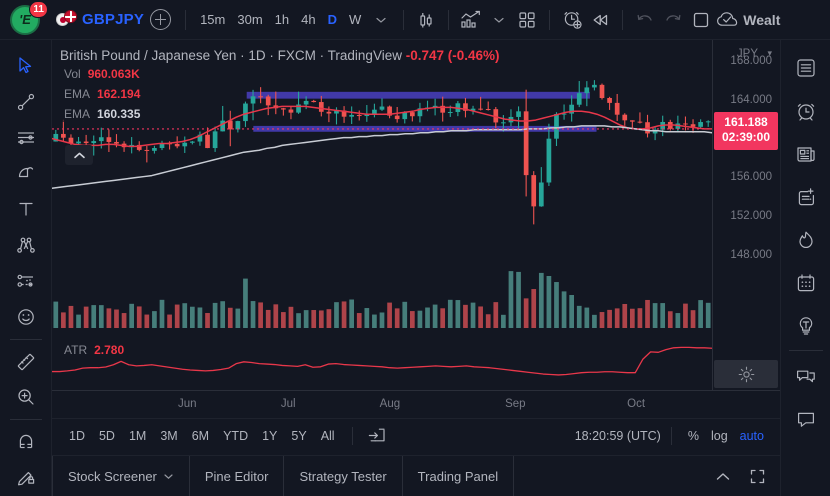 This screenshot has width=830, height=496. I want to click on chart-settings-button, so click(746, 374).